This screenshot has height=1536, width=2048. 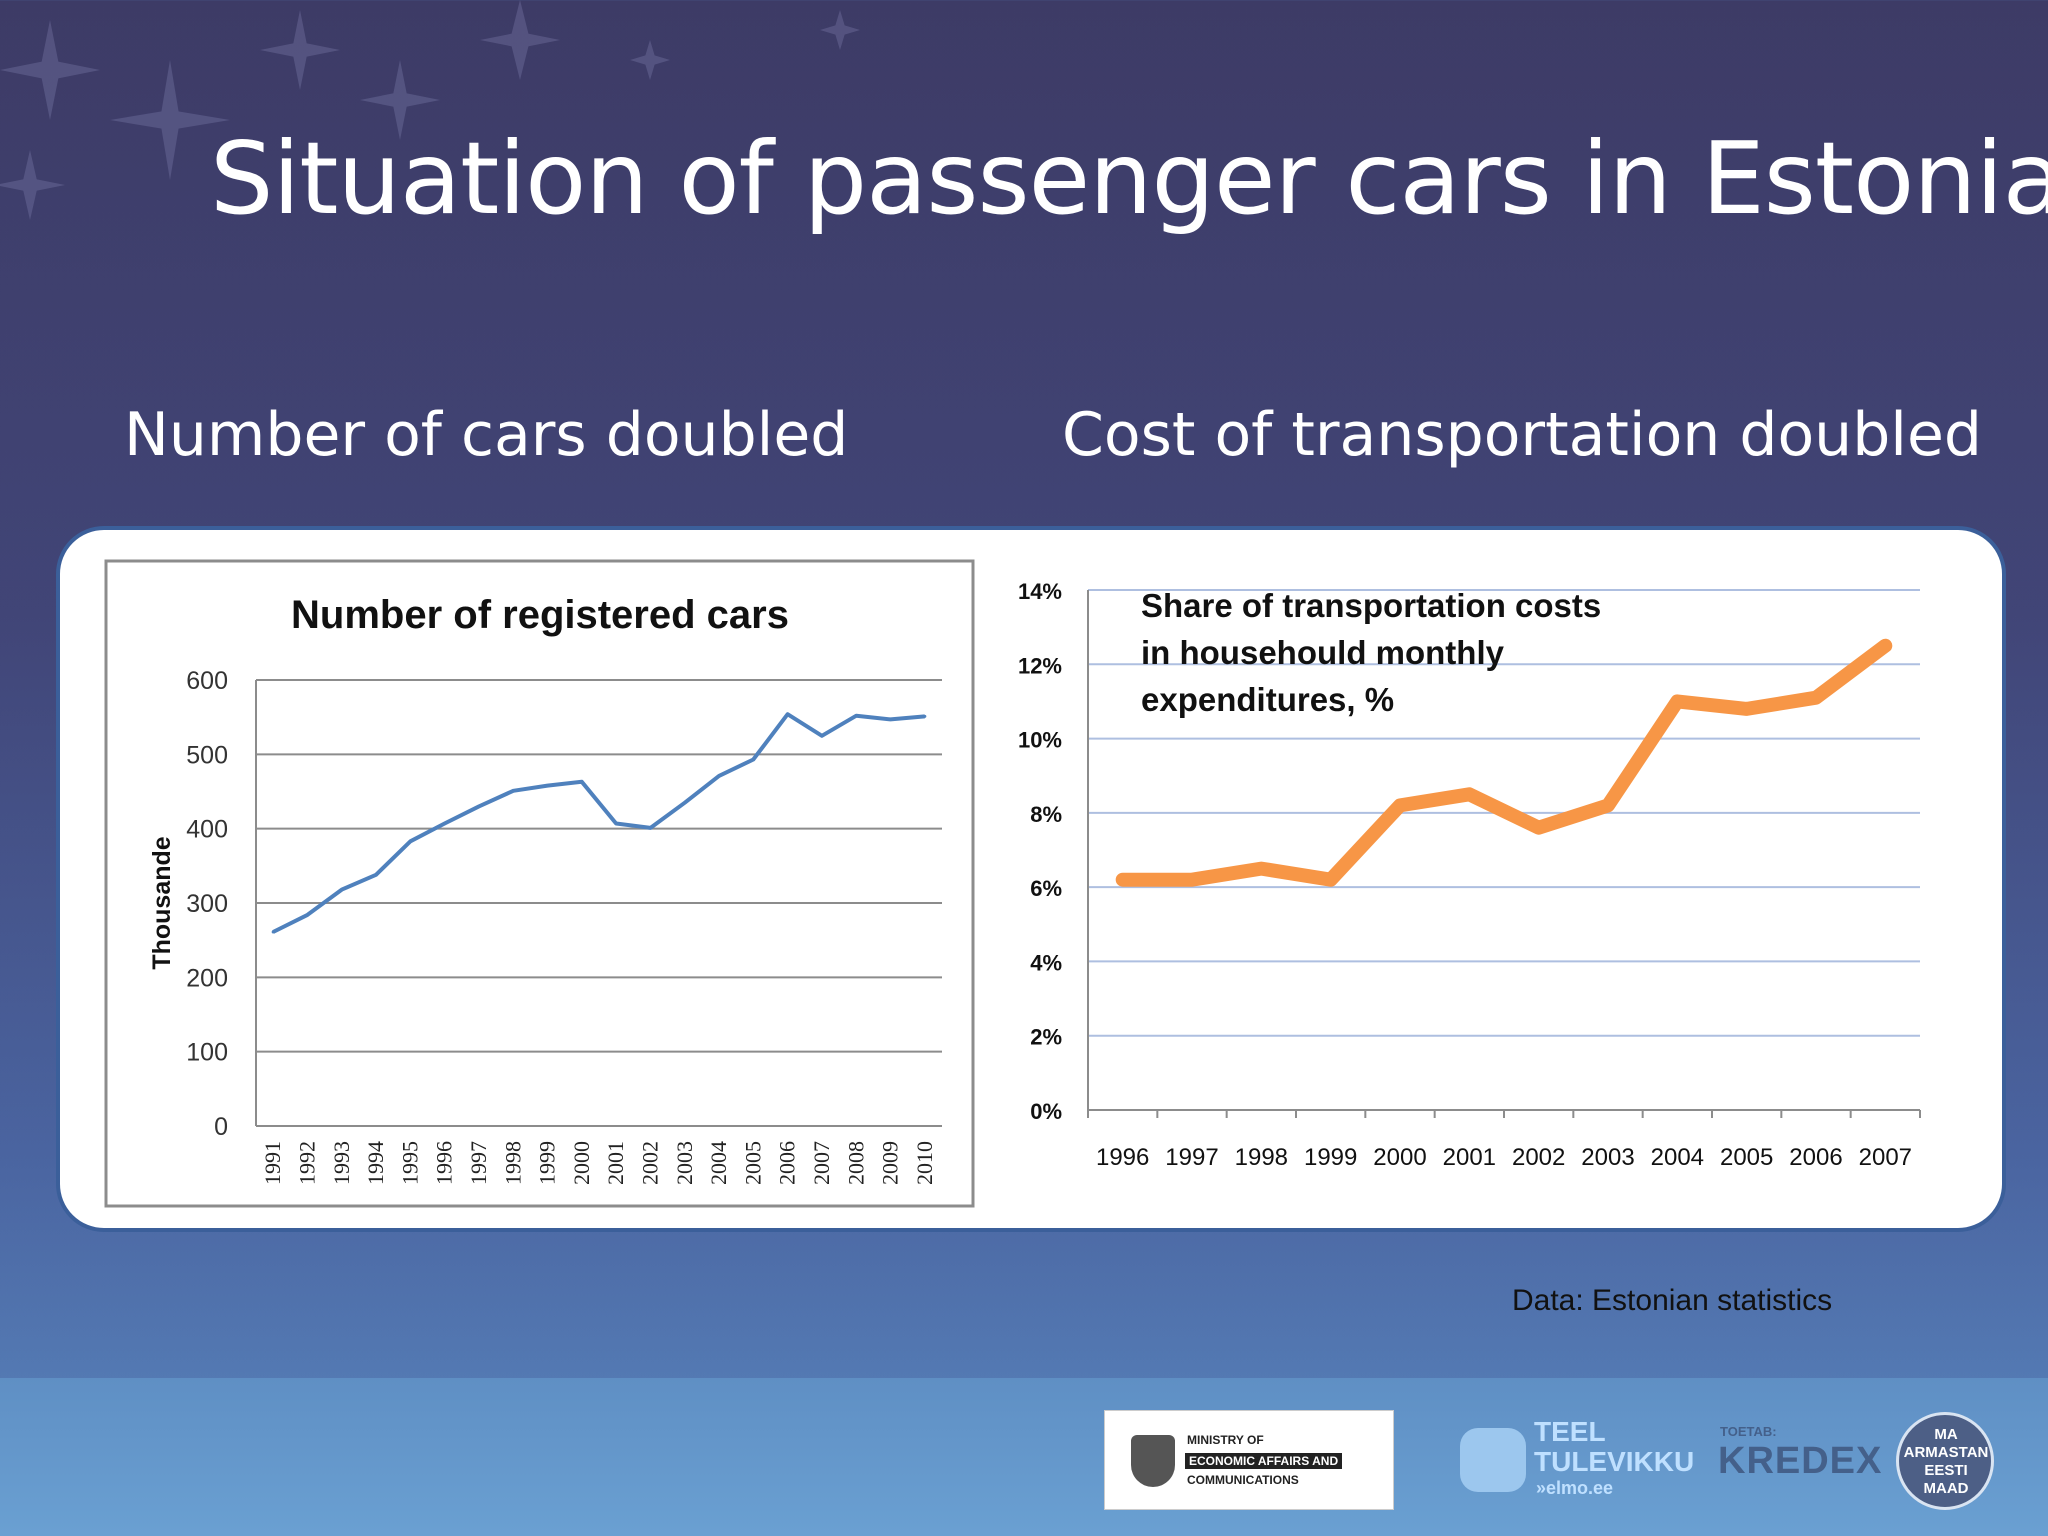 I want to click on ministry-logo-line-2: ECONOMIC AFFAIRS AND, so click(x=1264, y=1461).